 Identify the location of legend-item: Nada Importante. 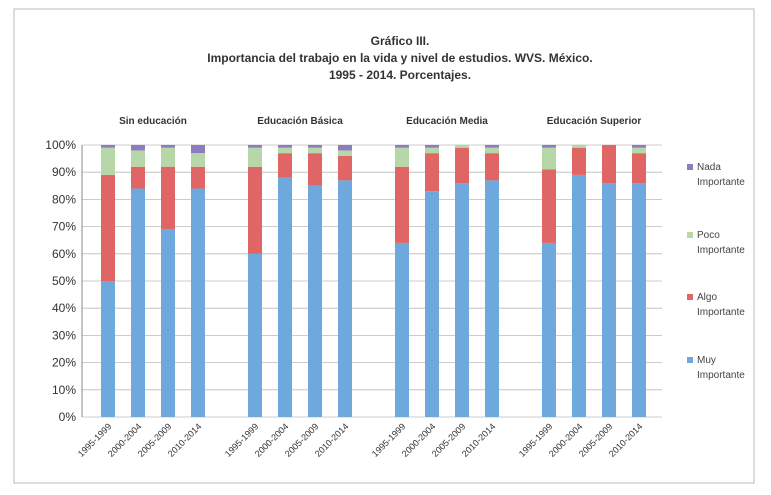
(722, 175).